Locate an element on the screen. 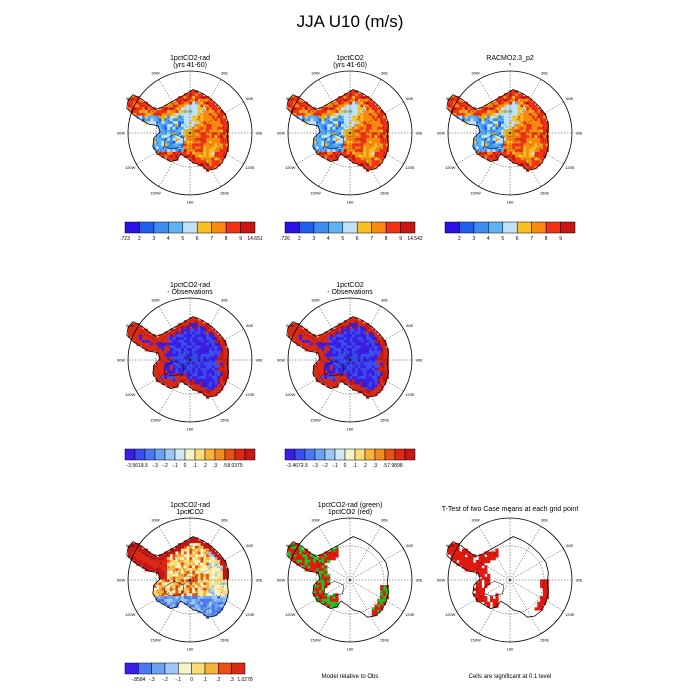  meridian-line is located at coordinates (163, 564).